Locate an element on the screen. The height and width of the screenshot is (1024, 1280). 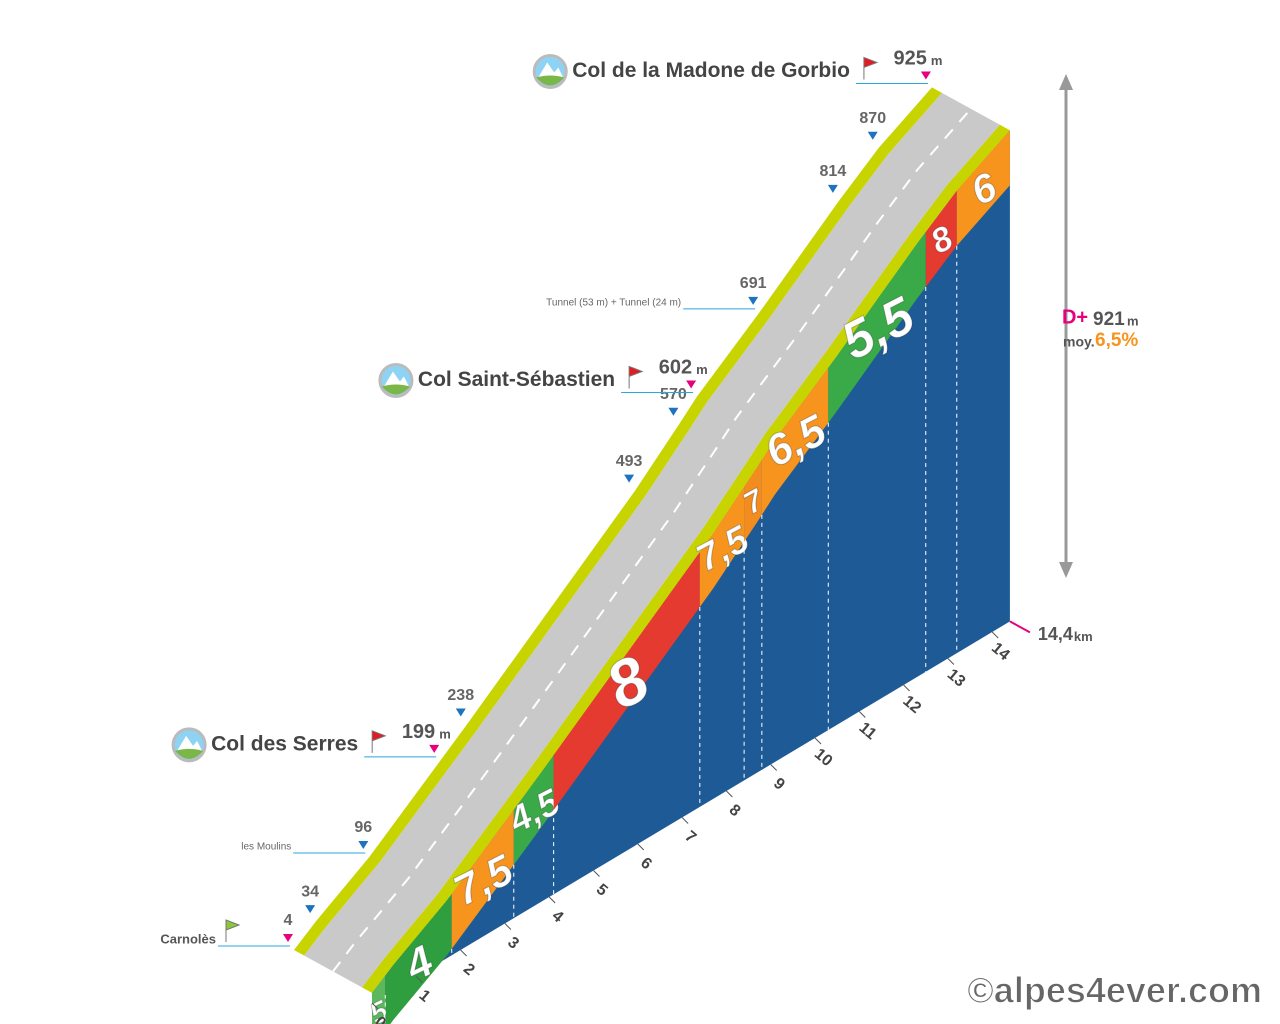
distance-unit: km is located at coordinates (1083, 636).